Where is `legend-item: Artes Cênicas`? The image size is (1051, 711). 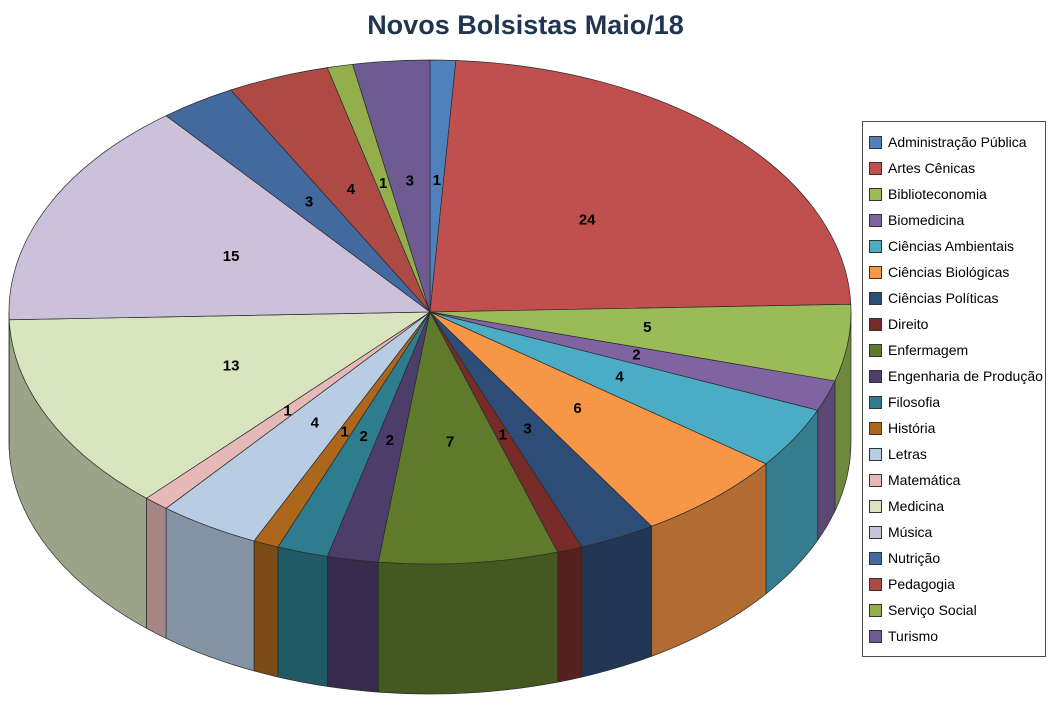
legend-item: Artes Cênicas is located at coordinates (955, 168).